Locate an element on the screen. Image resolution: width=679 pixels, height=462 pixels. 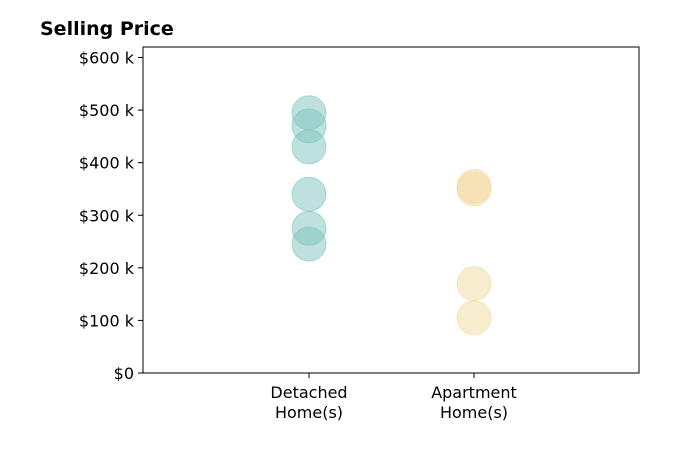
y-axis: $0 $100 k $200 k $300 k $400 k $500 k $600 k is located at coordinates (111, 216).